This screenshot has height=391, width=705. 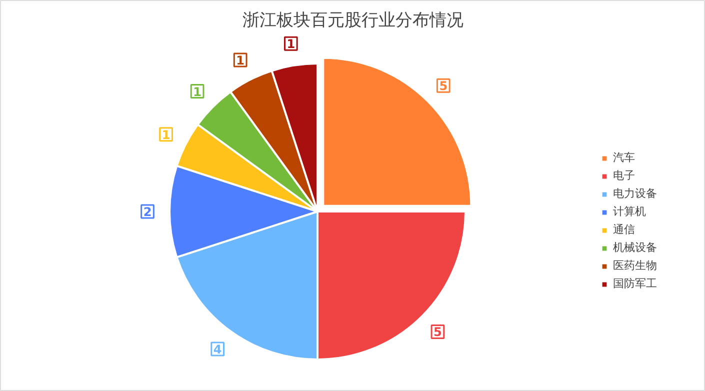 I want to click on legend-label: 计算机, so click(x=629, y=211).